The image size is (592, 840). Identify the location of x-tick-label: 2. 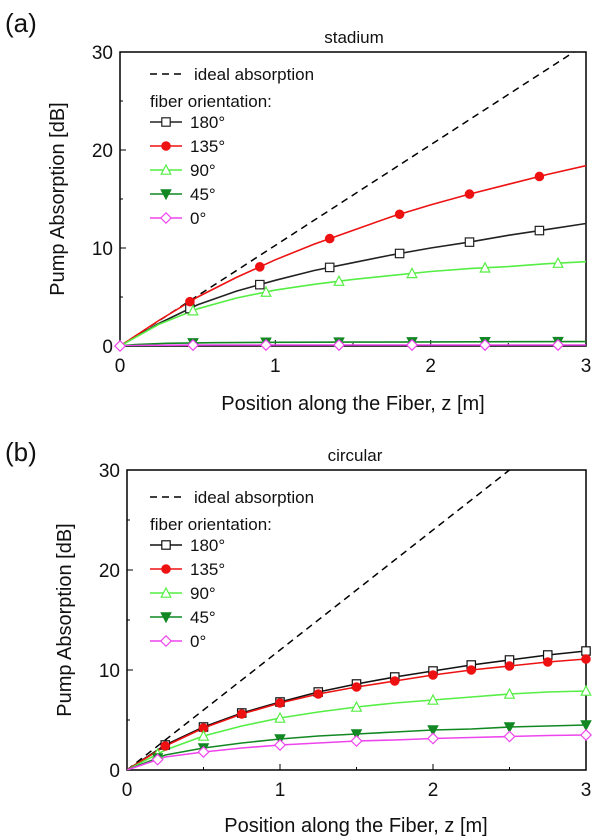
(430, 366).